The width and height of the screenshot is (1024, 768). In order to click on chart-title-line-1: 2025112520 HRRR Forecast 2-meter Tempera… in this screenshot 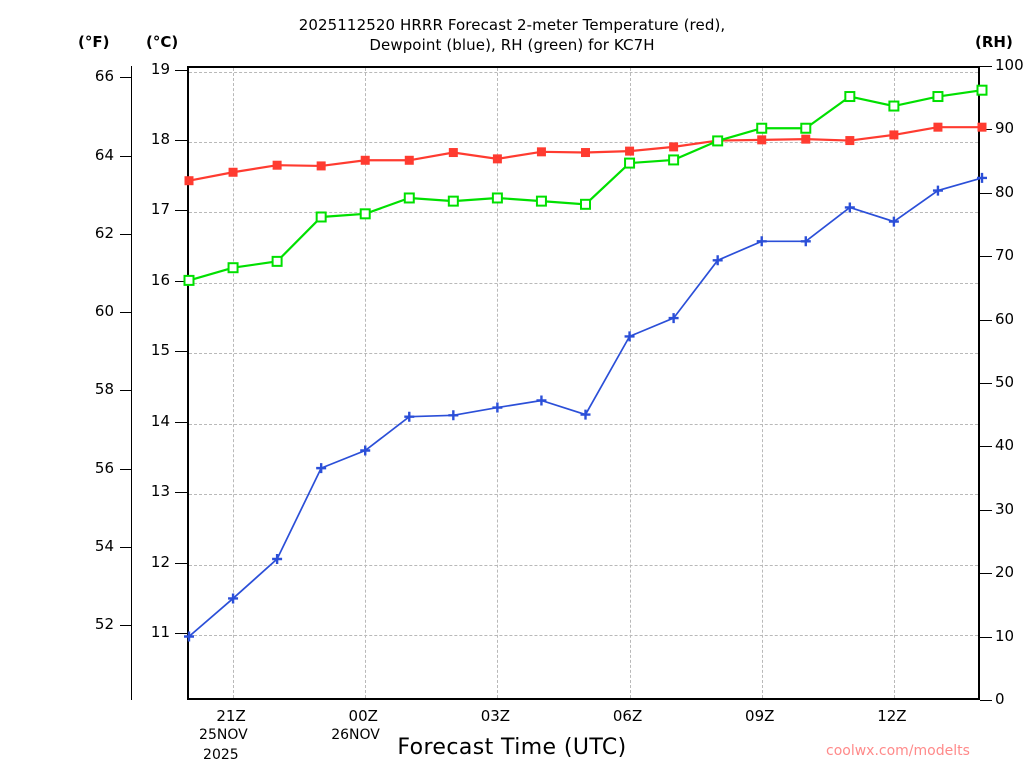, I will do `click(512, 25)`.